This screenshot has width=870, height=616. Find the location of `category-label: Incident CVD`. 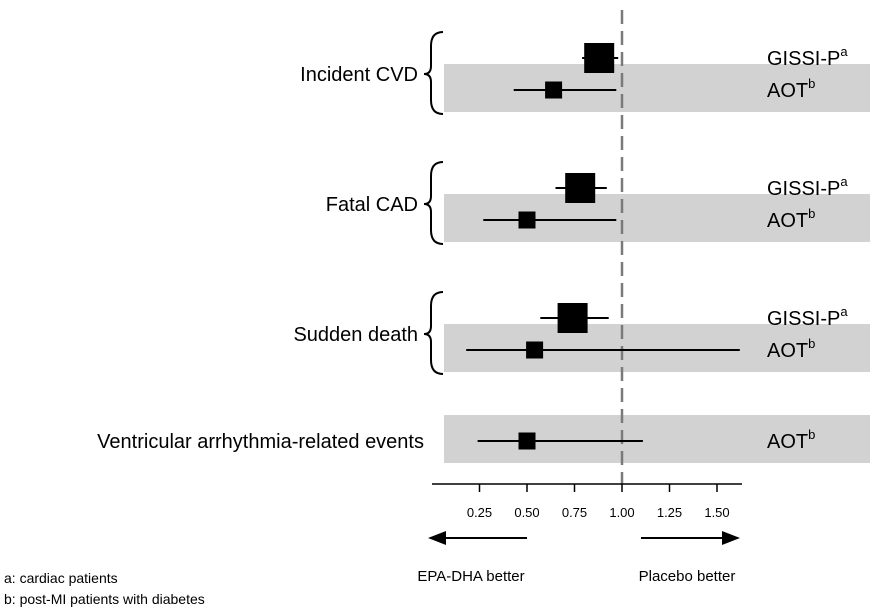

category-label: Incident CVD is located at coordinates (359, 75).